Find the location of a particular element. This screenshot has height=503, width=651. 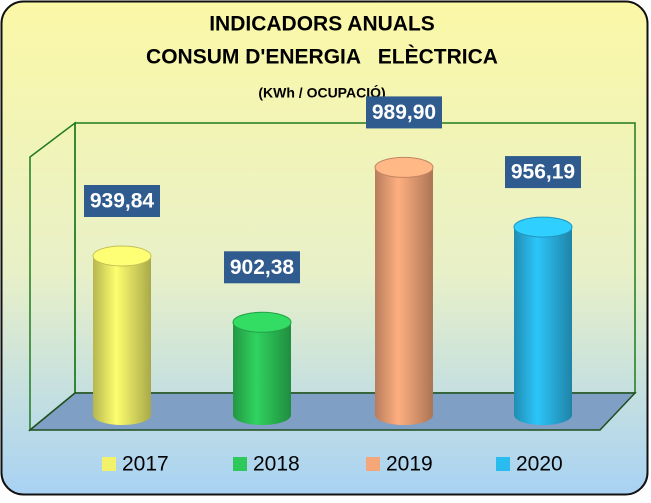

legend-label: 2018 is located at coordinates (276, 464).